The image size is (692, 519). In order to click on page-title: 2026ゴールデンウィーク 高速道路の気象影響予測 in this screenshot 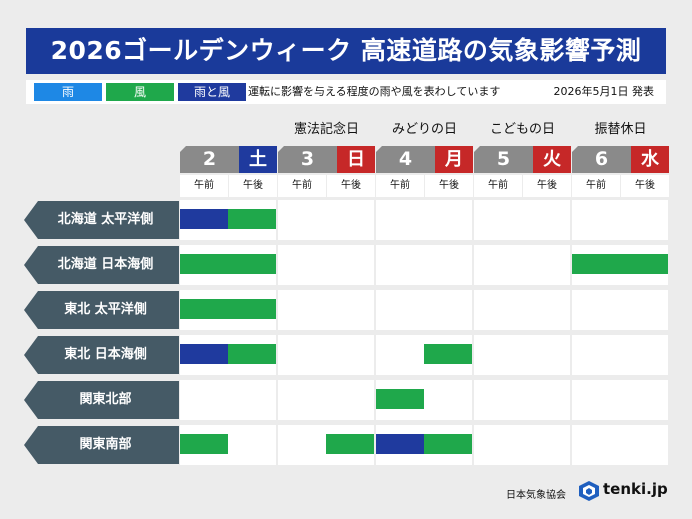, I will do `click(346, 51)`.